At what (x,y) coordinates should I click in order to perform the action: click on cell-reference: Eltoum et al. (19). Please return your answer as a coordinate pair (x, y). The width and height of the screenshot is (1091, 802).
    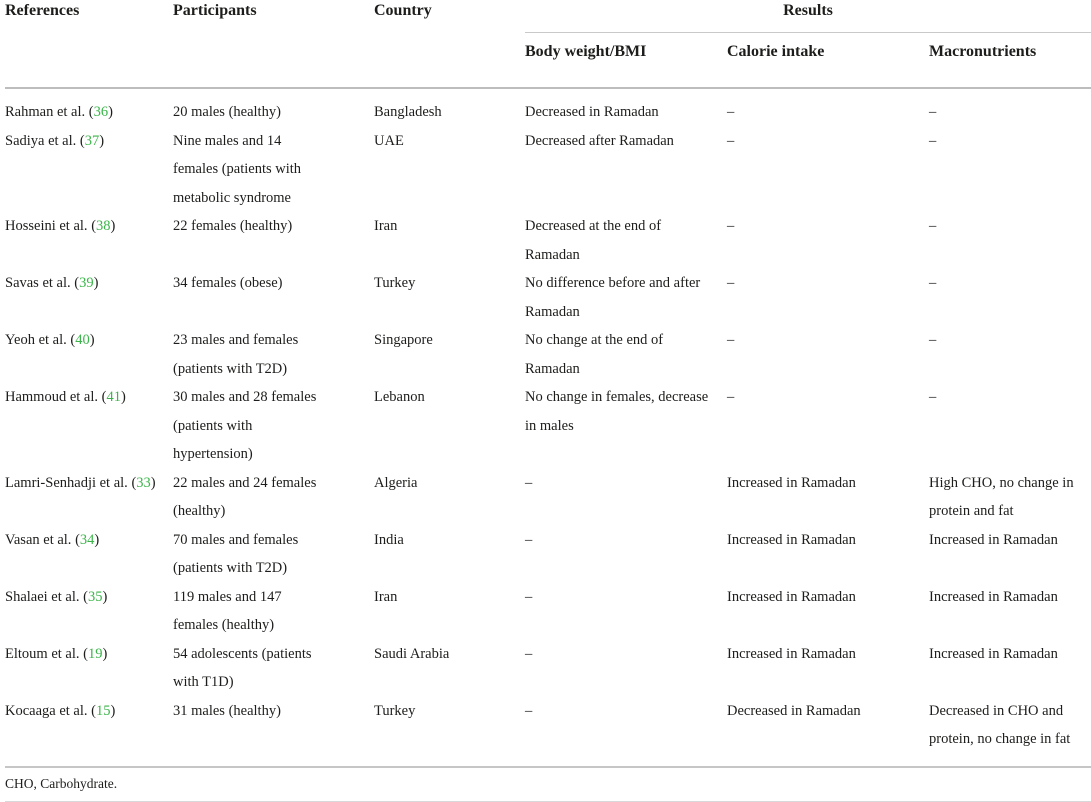
    Looking at the image, I should click on (89, 668).